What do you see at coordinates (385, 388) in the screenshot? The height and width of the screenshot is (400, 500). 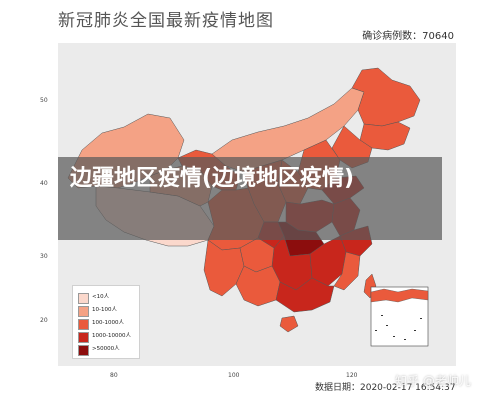 I see `data-date: 数据日期：2020-02-17 16:54:37` at bounding box center [385, 388].